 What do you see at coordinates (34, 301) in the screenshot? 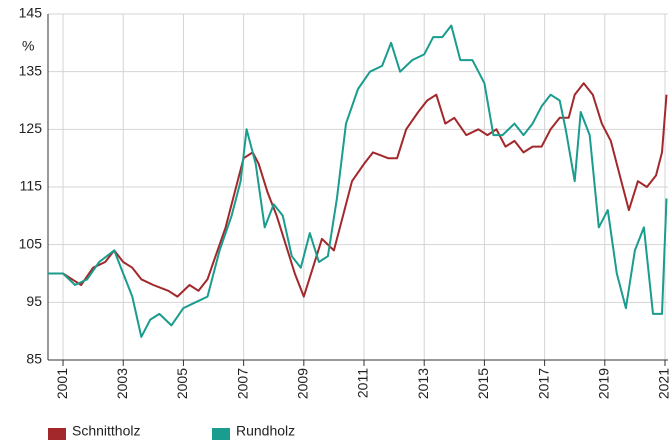
I see `y-tick-label: 95` at bounding box center [34, 301].